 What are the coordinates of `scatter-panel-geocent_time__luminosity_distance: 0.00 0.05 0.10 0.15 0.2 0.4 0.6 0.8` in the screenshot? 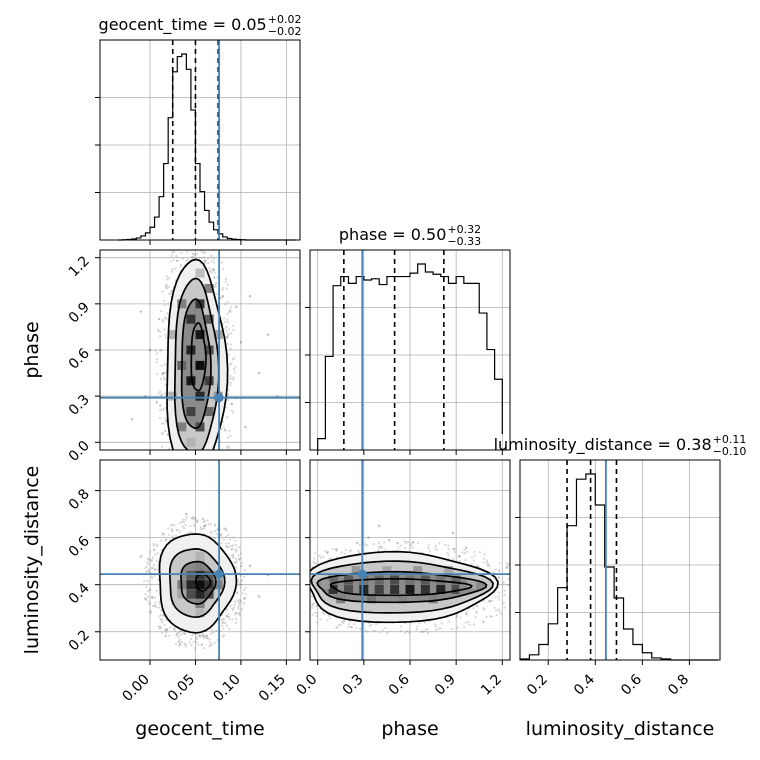 It's located at (183, 582).